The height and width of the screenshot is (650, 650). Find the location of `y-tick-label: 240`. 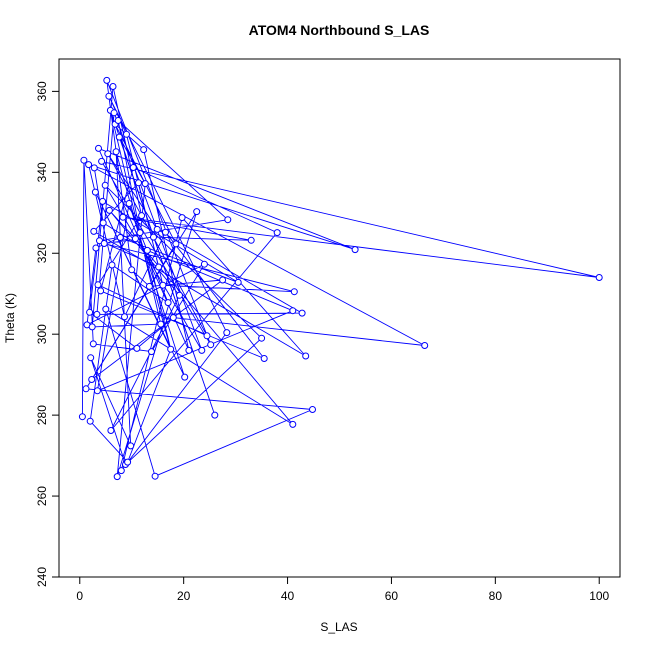

y-tick-label: 240 is located at coordinates (42, 577).